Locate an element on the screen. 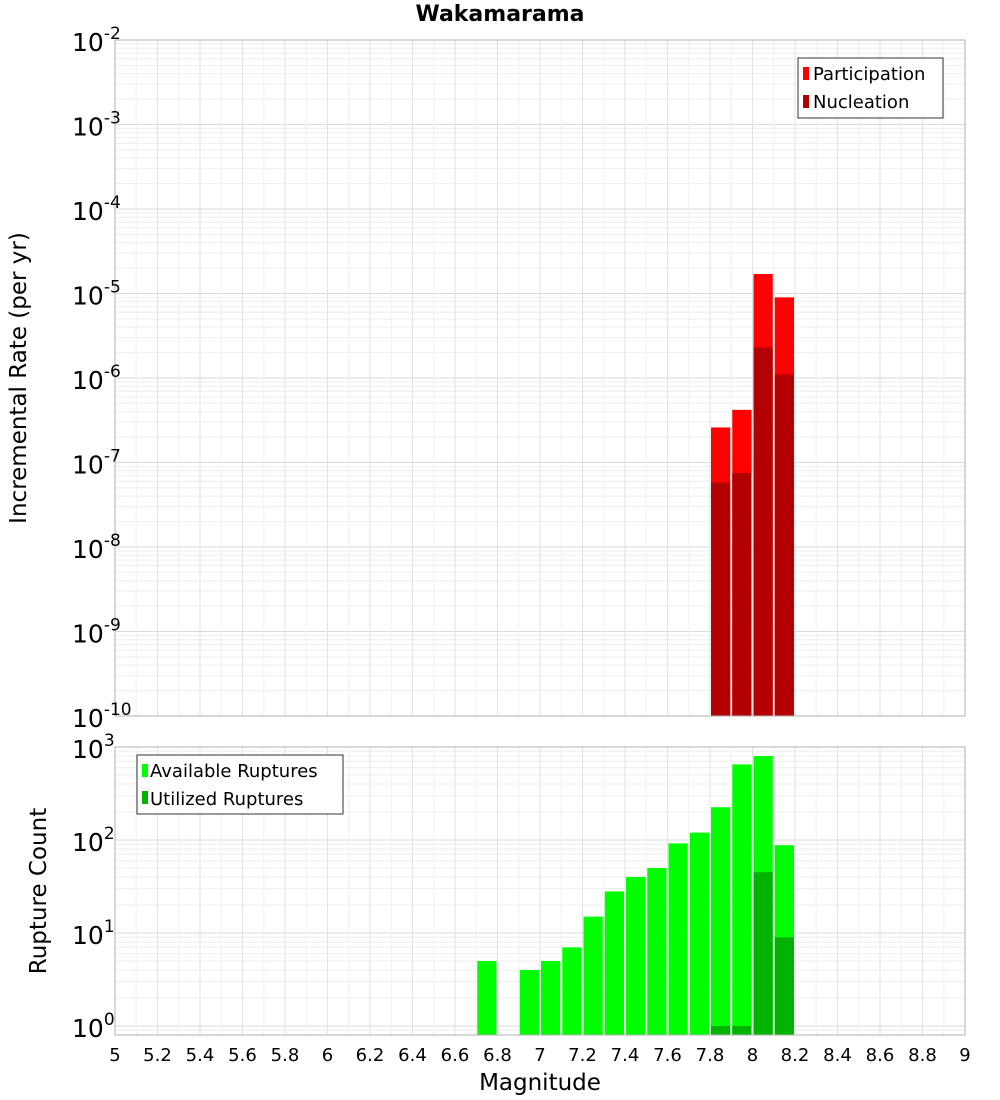 The image size is (1000, 1100). x-tick-label: 8.6 is located at coordinates (880, 1055).